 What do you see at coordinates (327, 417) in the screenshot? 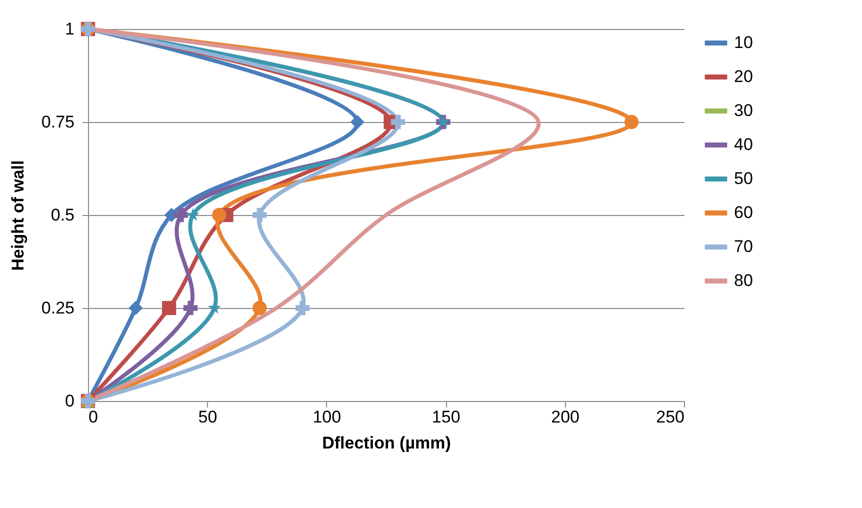
I see `x-tick-label: 100` at bounding box center [327, 417].